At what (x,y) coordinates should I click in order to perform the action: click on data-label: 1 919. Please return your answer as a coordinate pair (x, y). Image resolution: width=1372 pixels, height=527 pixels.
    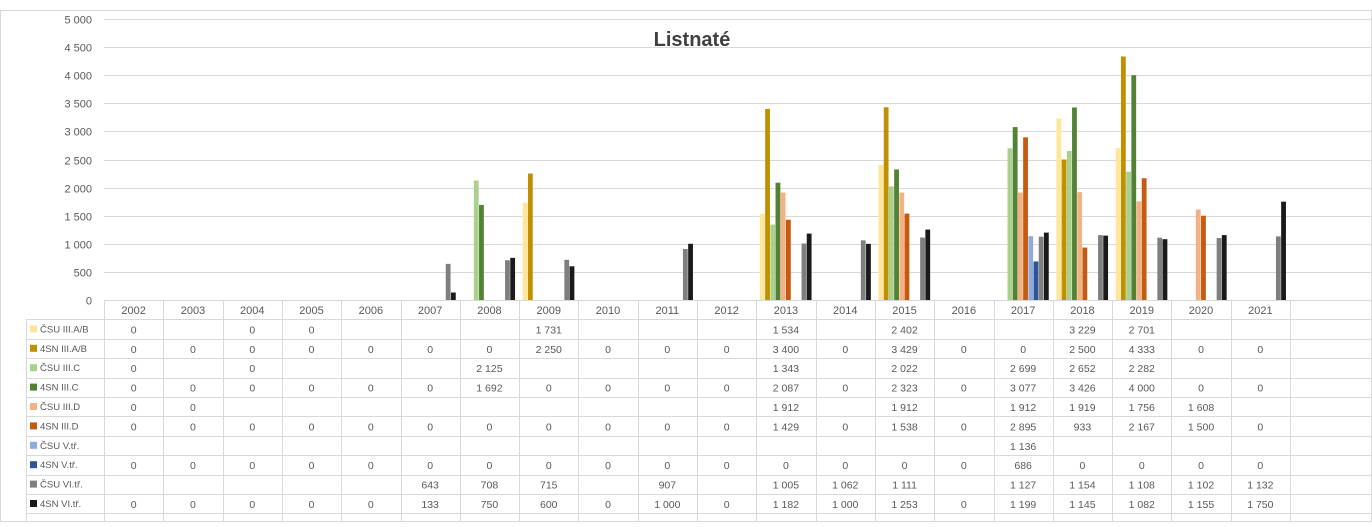
    Looking at the image, I should click on (1082, 408).